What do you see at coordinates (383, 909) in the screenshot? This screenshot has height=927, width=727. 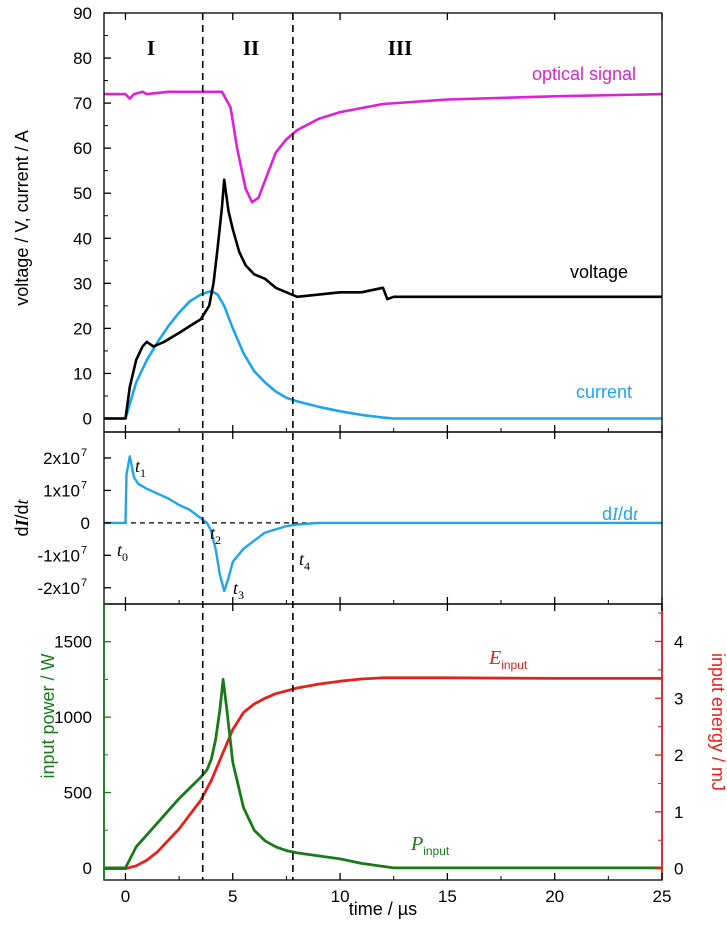 I see `x-axis-title: time / µs` at bounding box center [383, 909].